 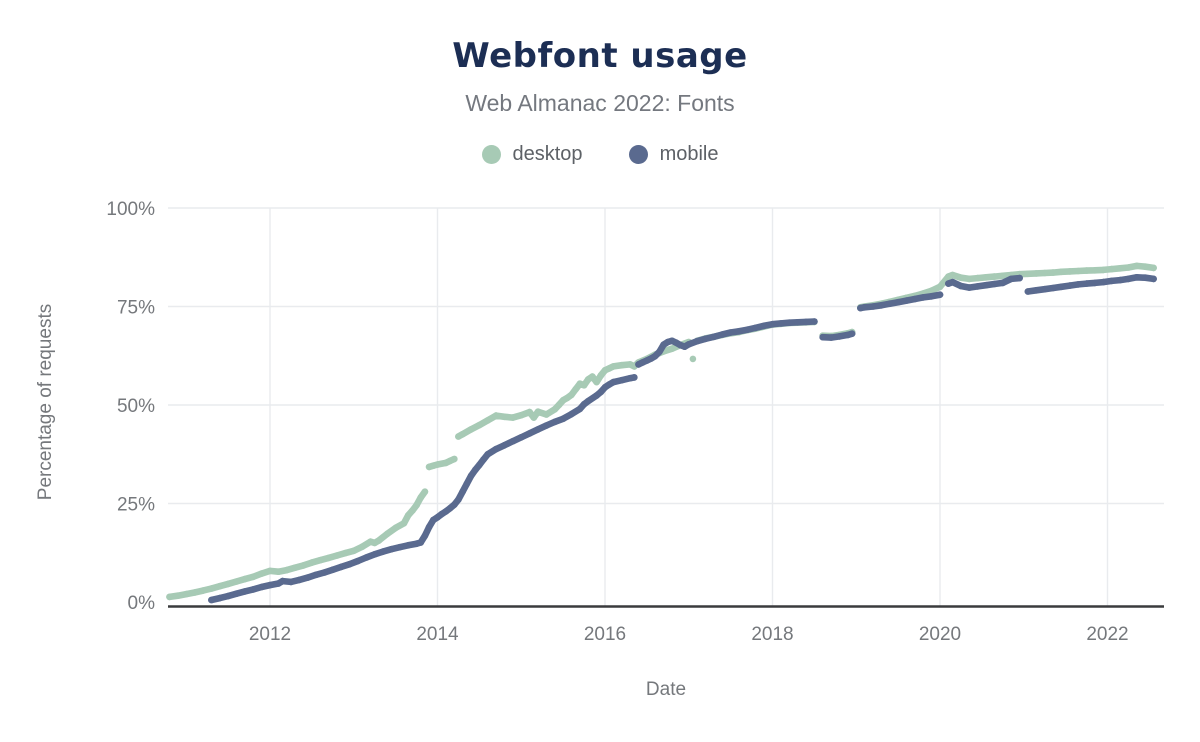 I want to click on legend: desktop mobile, so click(x=600, y=154).